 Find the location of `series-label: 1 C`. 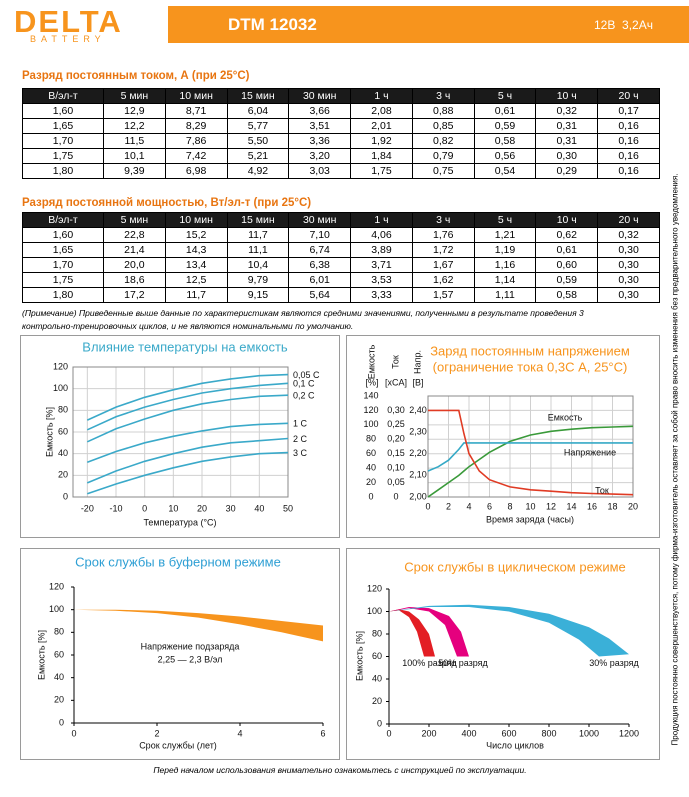

series-label: 1 C is located at coordinates (300, 424).